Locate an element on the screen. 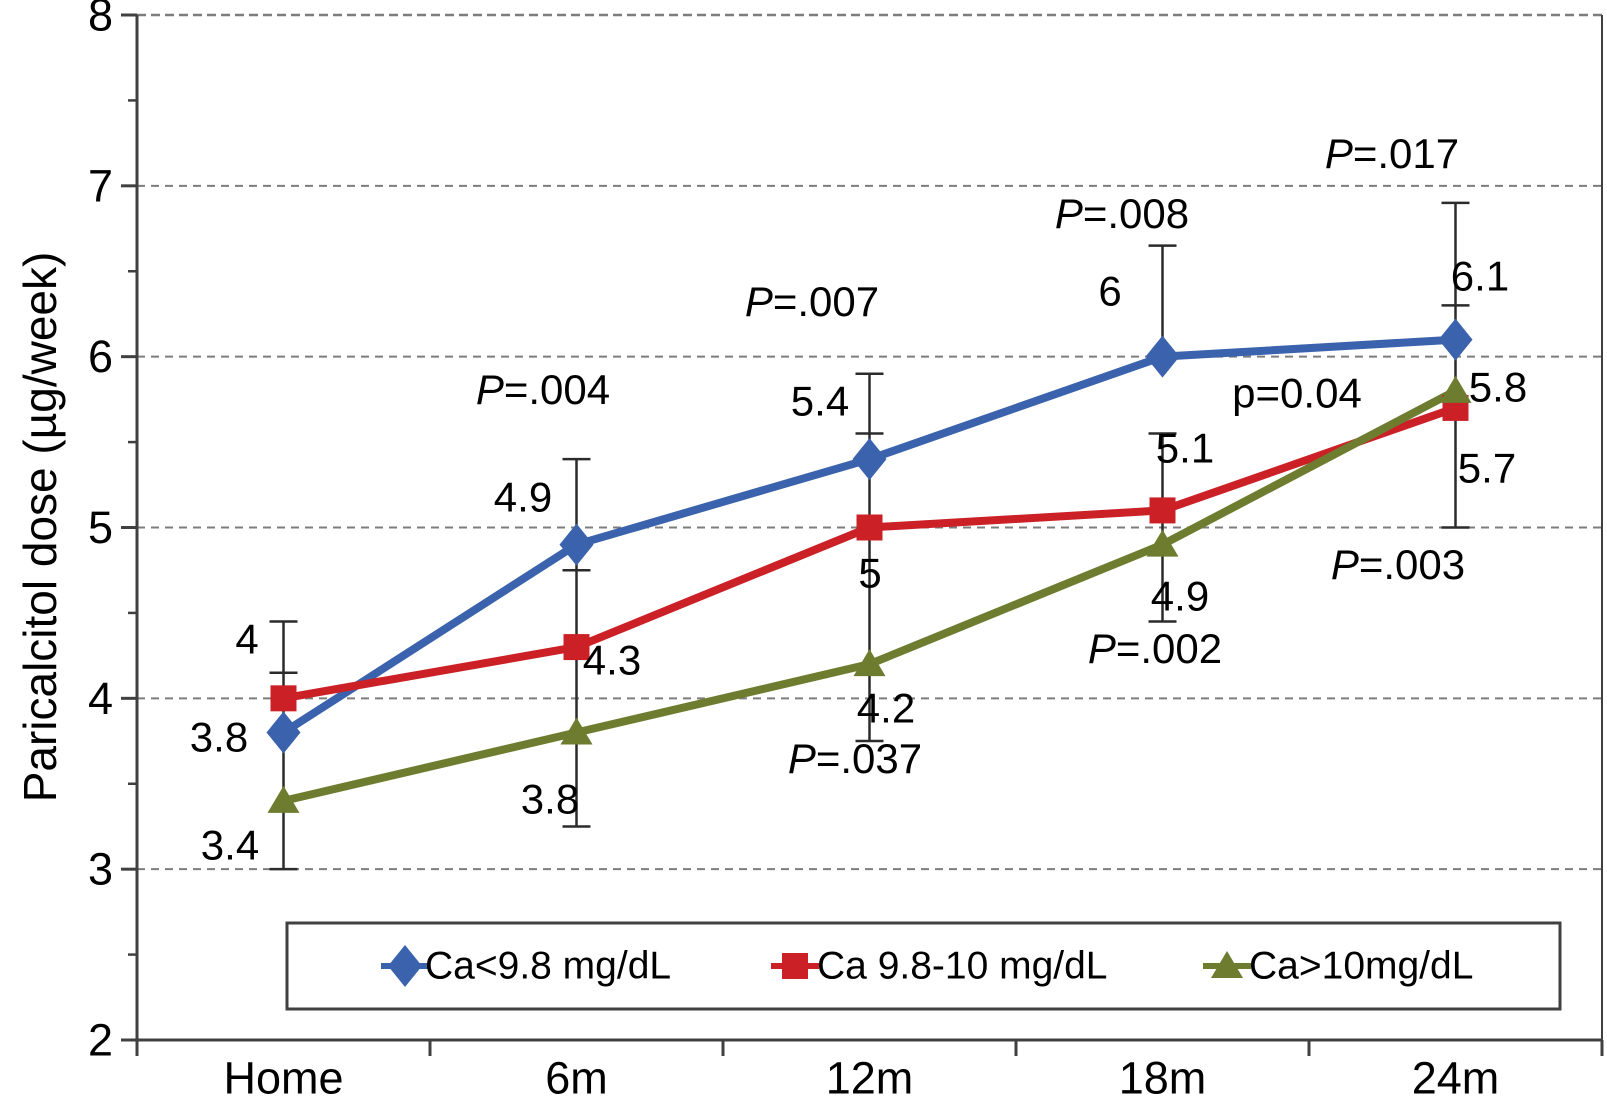  p-value-label-4: p=0.04 is located at coordinates (1297, 393).